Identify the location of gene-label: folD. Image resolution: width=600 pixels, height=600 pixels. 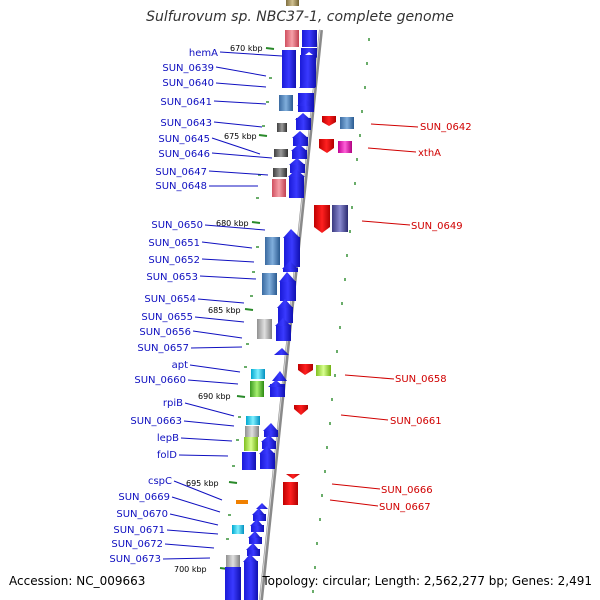
(167, 455).